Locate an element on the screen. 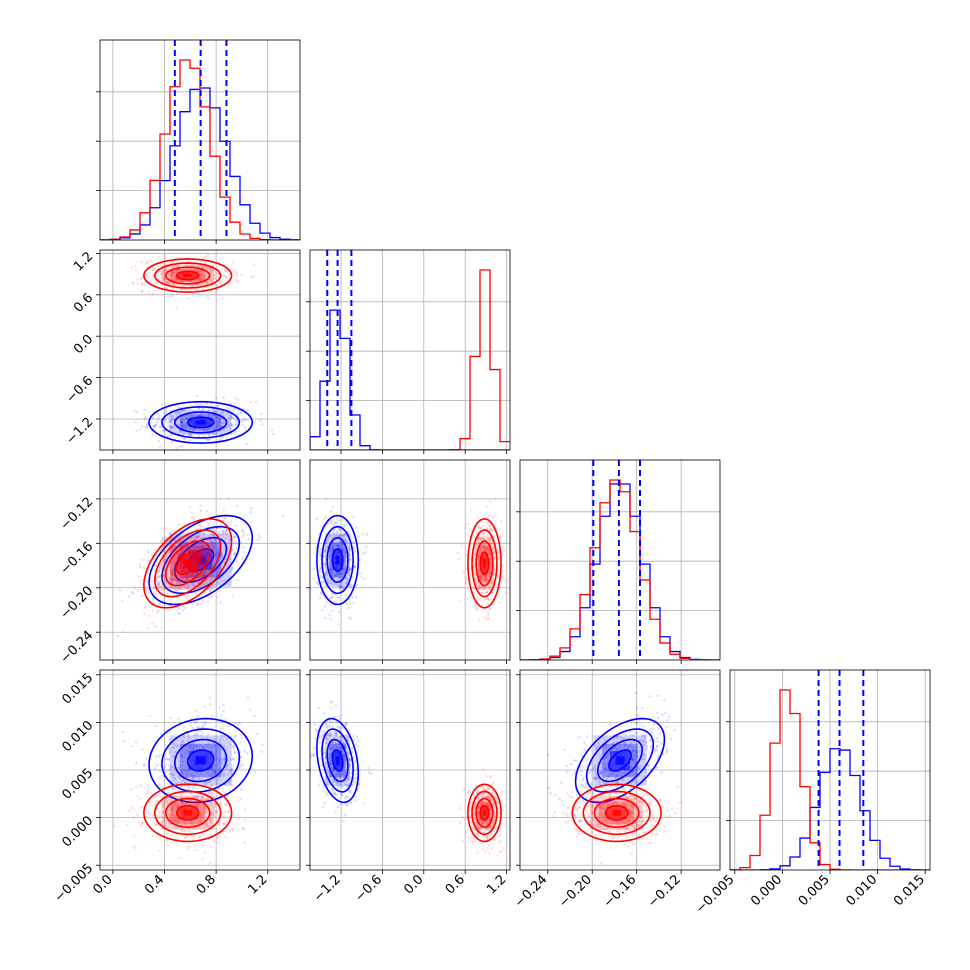 The image size is (970, 970). y-tick-label: −0.12 is located at coordinates (77, 514).